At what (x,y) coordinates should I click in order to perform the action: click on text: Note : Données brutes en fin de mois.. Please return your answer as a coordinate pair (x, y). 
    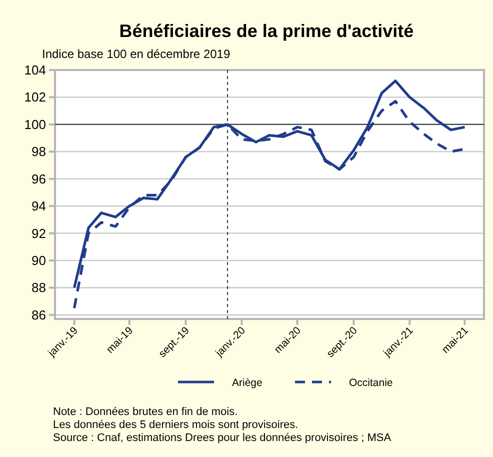
    Looking at the image, I should click on (145, 412).